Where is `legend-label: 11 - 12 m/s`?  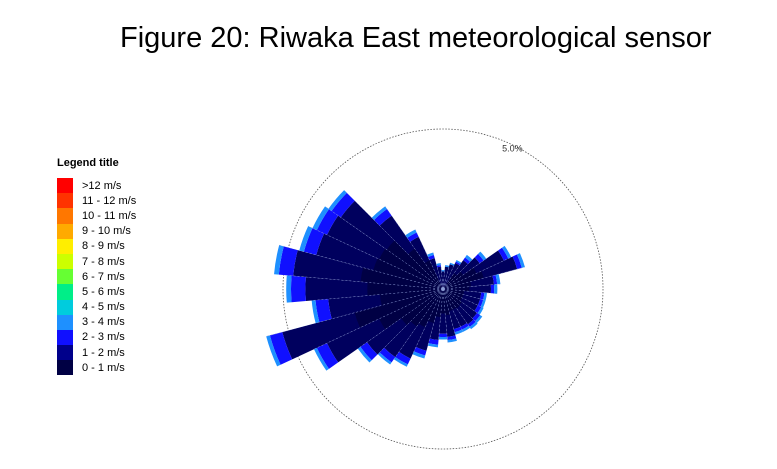 legend-label: 11 - 12 m/s is located at coordinates (109, 200).